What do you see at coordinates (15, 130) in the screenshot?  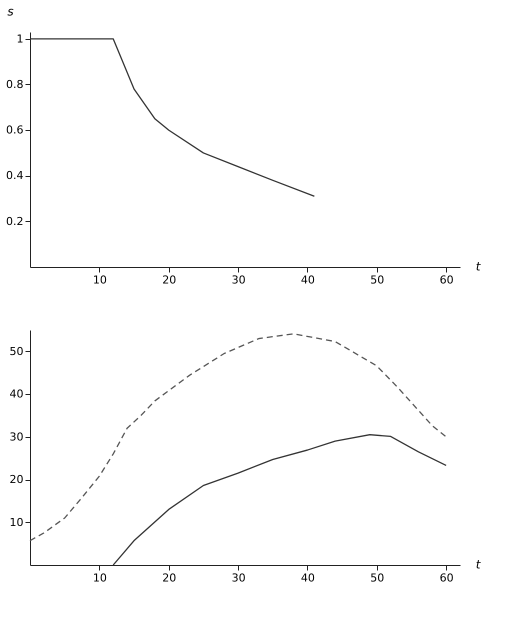 I see `y-tick-label: 0.6` at bounding box center [15, 130].